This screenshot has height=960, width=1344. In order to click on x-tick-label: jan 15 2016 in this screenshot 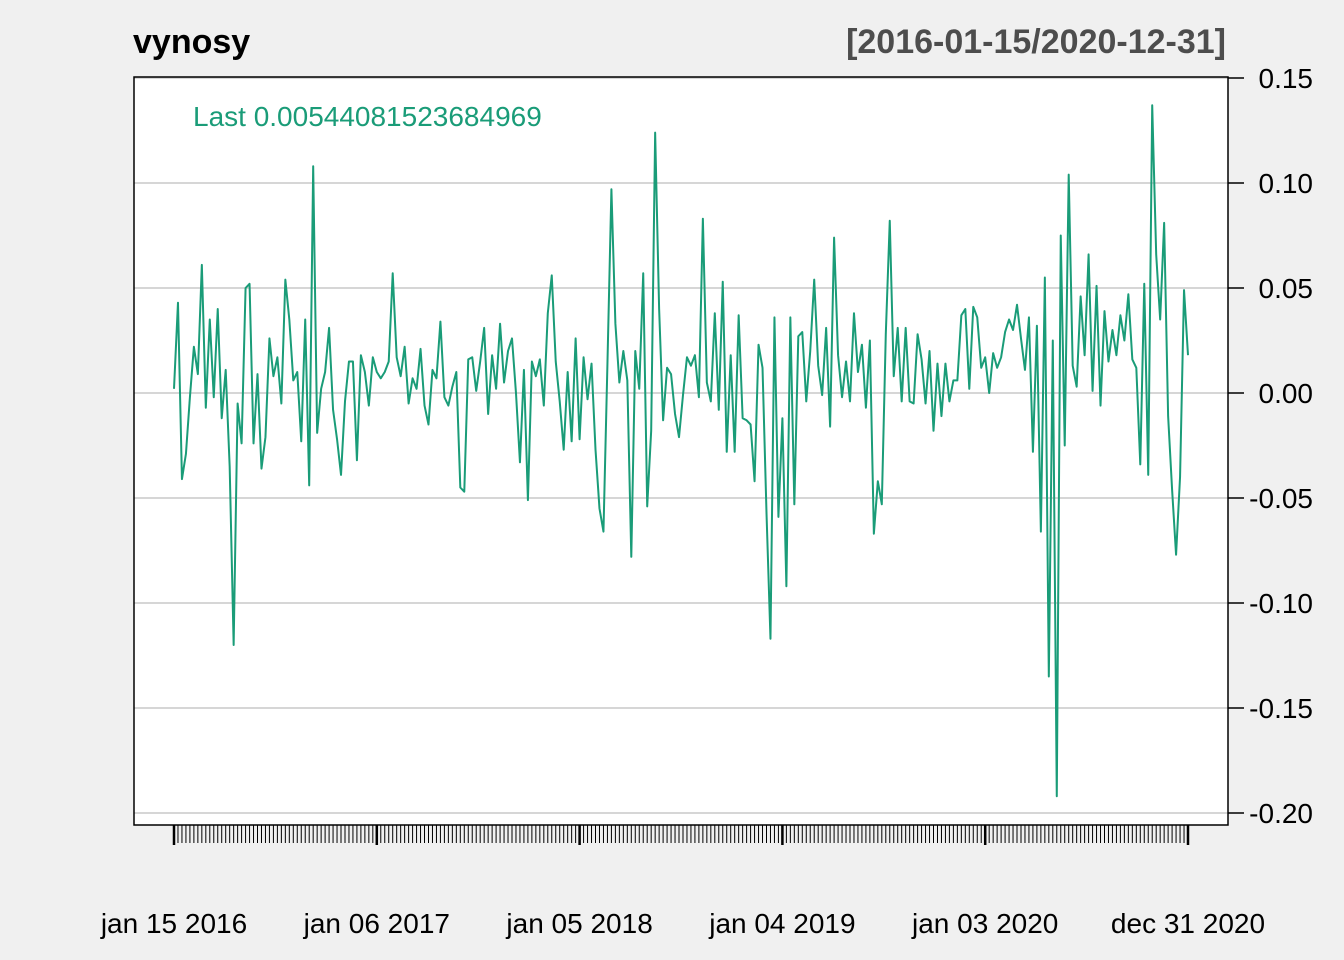, I will do `click(173, 923)`.